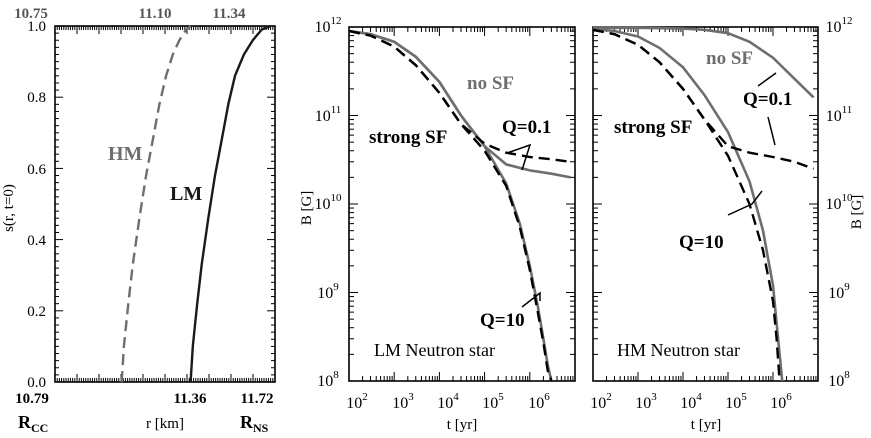 The height and width of the screenshot is (438, 871). I want to click on left-ytick-0: 0.0, so click(36, 383).